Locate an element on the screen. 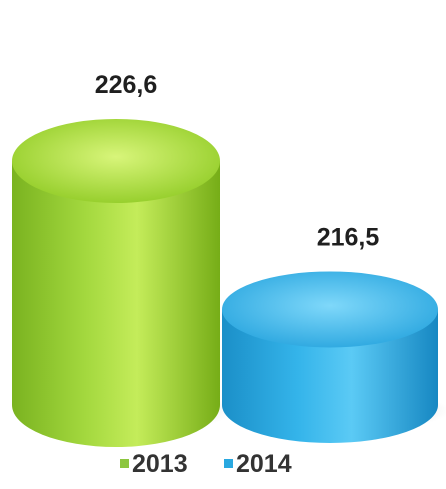 This screenshot has width=446, height=489. legend-label-2014: 2014 is located at coordinates (264, 464).